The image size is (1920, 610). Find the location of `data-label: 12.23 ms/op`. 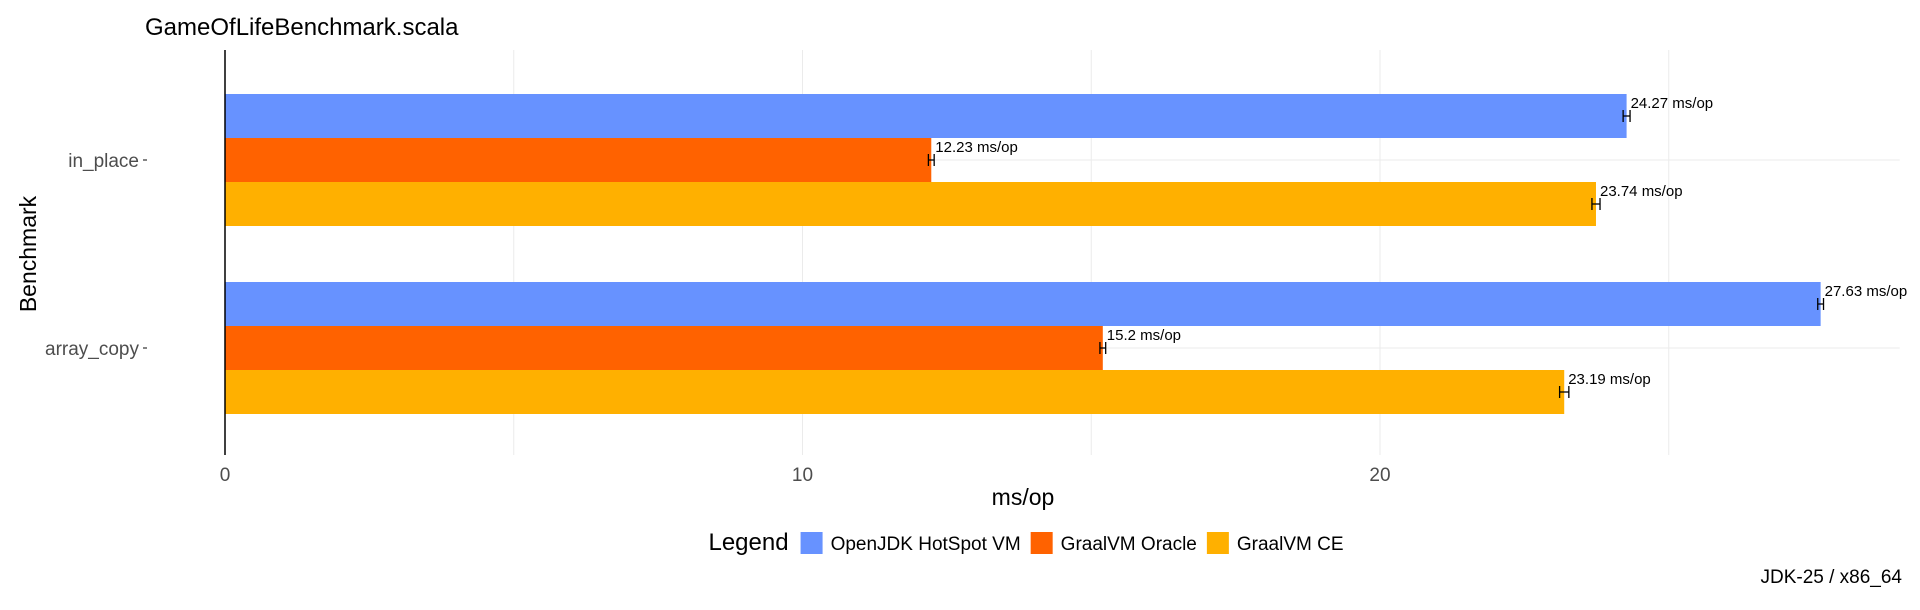

data-label: 12.23 ms/op is located at coordinates (976, 147).